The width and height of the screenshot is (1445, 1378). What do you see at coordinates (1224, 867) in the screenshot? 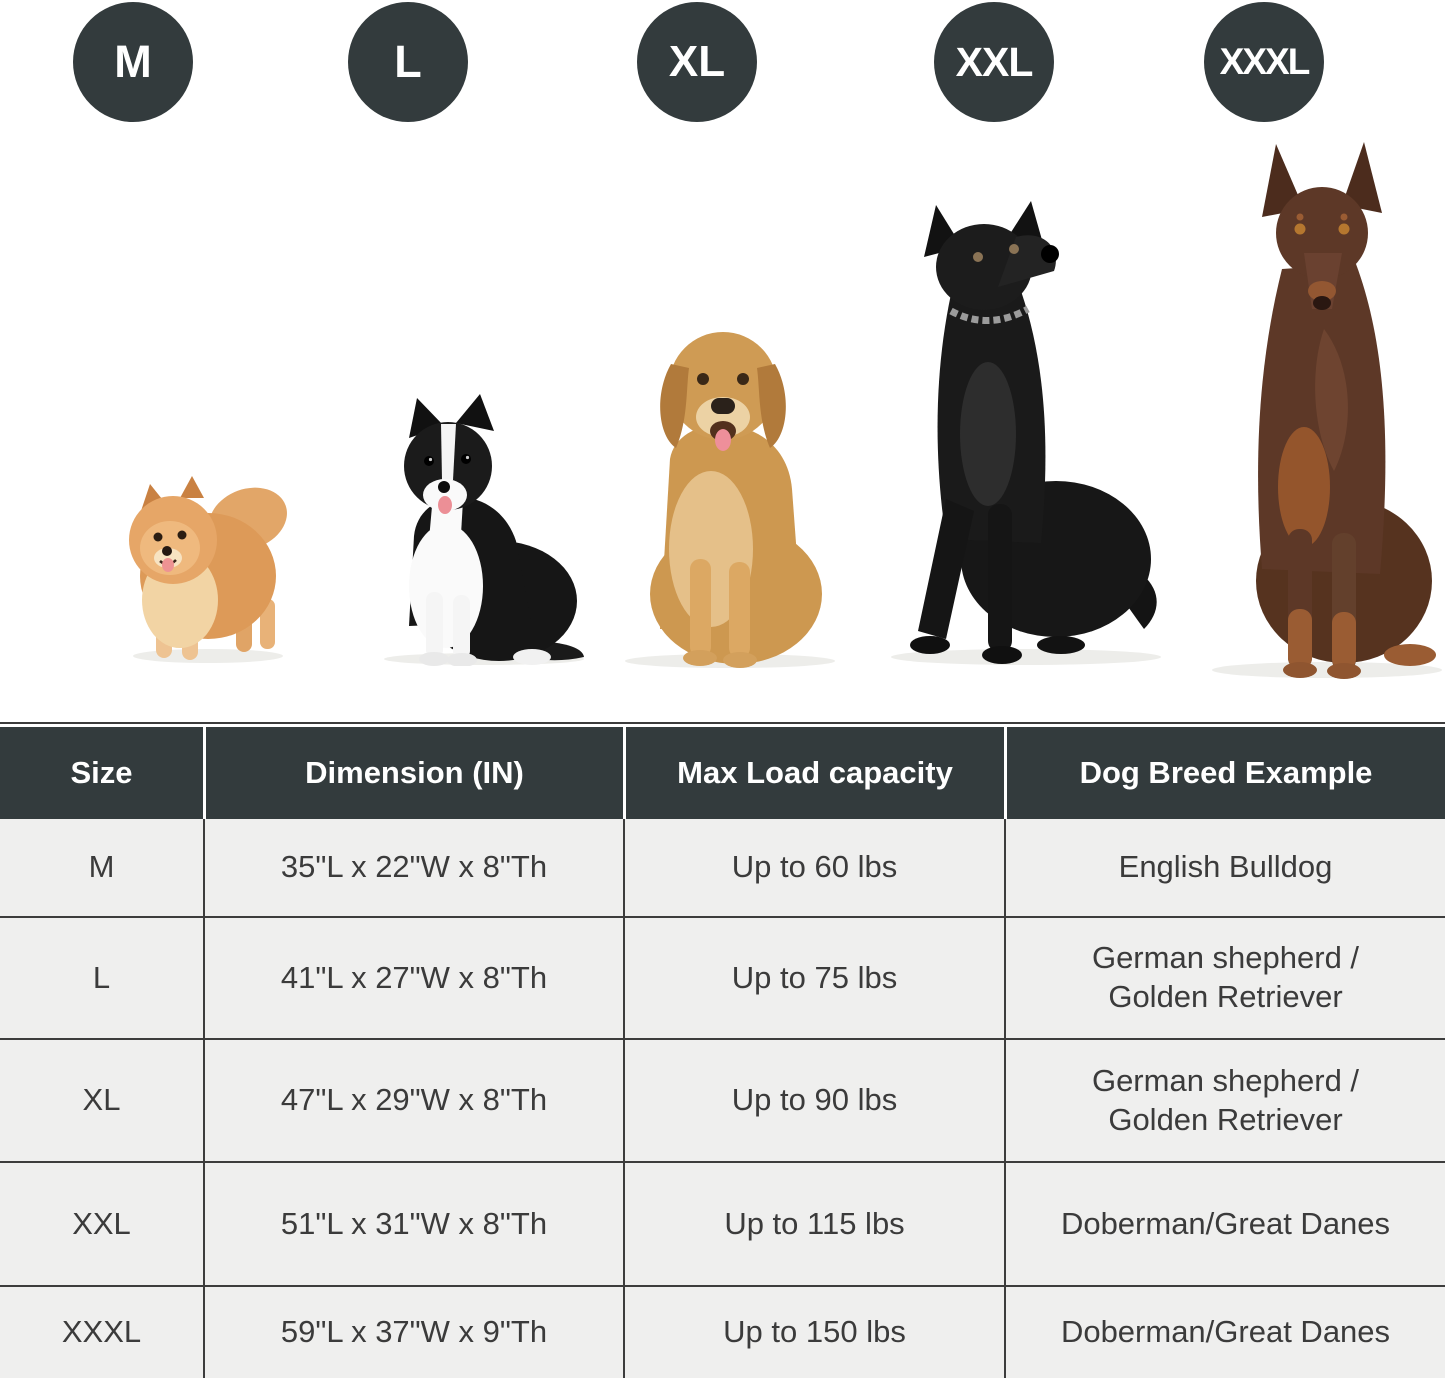
I see `table-cell-breed: English Bulldog` at bounding box center [1224, 867].